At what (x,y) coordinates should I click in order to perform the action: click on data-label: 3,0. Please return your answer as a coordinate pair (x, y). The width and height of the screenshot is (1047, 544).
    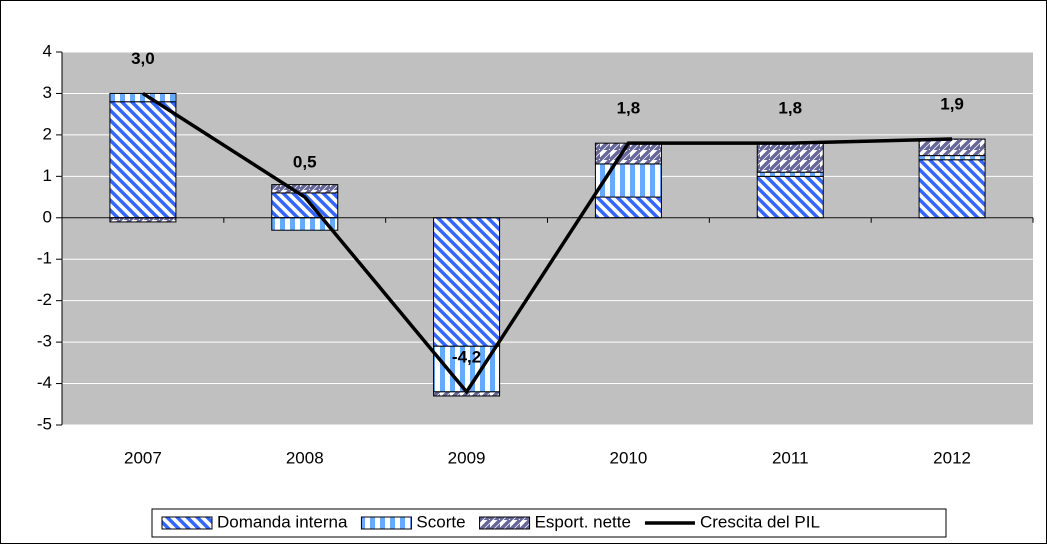
    Looking at the image, I should click on (143, 58).